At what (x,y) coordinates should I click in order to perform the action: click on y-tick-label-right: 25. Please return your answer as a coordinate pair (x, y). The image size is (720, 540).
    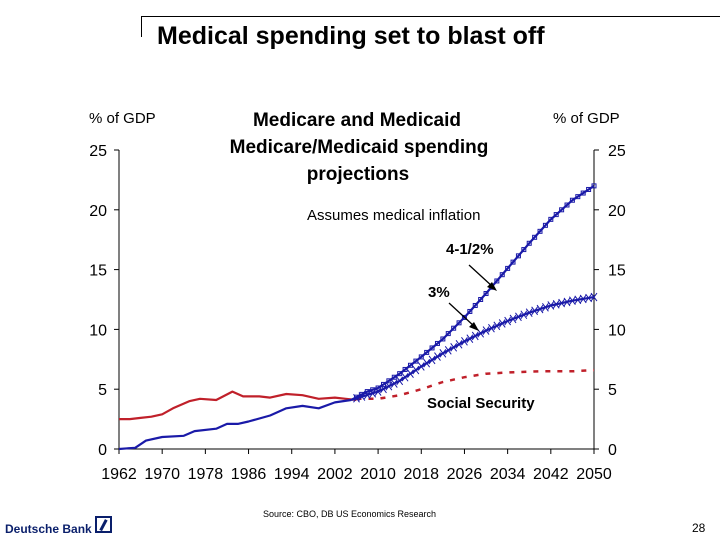
    Looking at the image, I should click on (617, 151).